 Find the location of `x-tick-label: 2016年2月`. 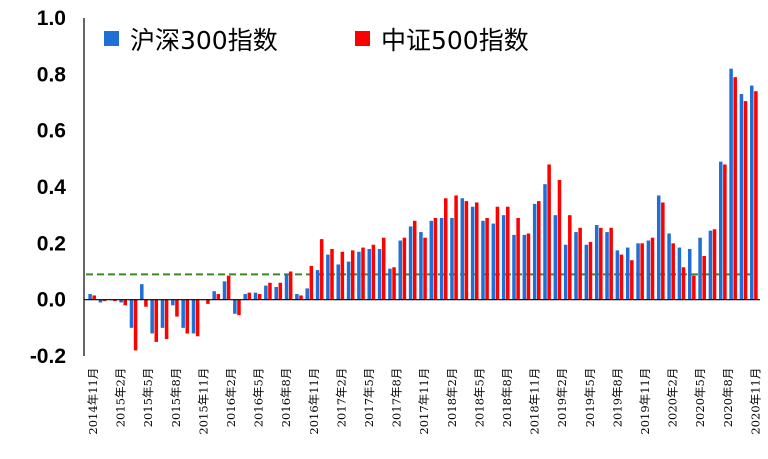

x-tick-label: 2016年2月 is located at coordinates (231, 398).